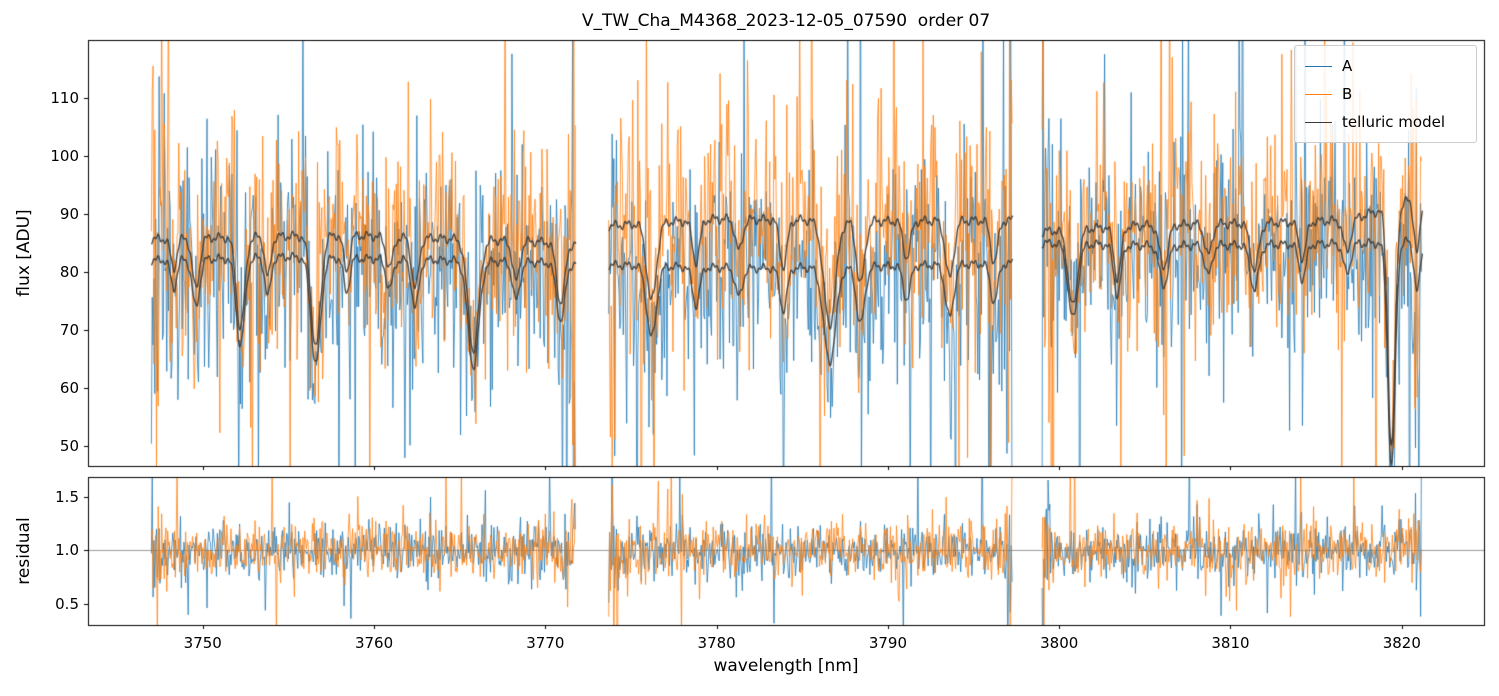 Image resolution: width=1499 pixels, height=696 pixels. Describe the element at coordinates (1394, 122) in the screenshot. I see `legend-label-telluric: telluric model` at that location.